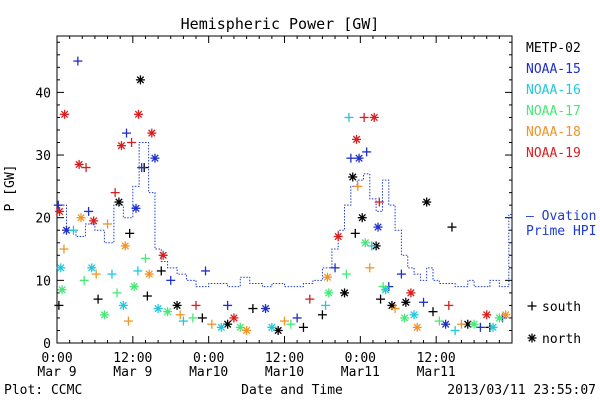 The image size is (600, 400). I want to click on footer-timestamp: 2013/03/11 23:55:07, so click(521, 390).